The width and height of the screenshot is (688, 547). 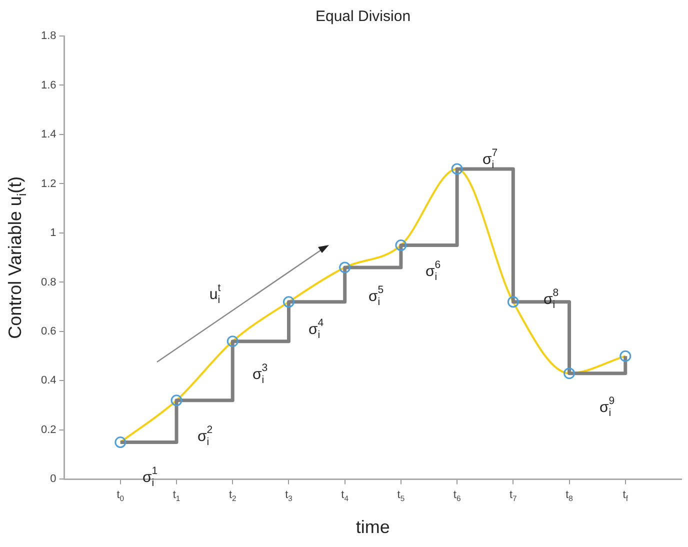 What do you see at coordinates (48, 380) in the screenshot?
I see `y-tick-label: 0.4` at bounding box center [48, 380].